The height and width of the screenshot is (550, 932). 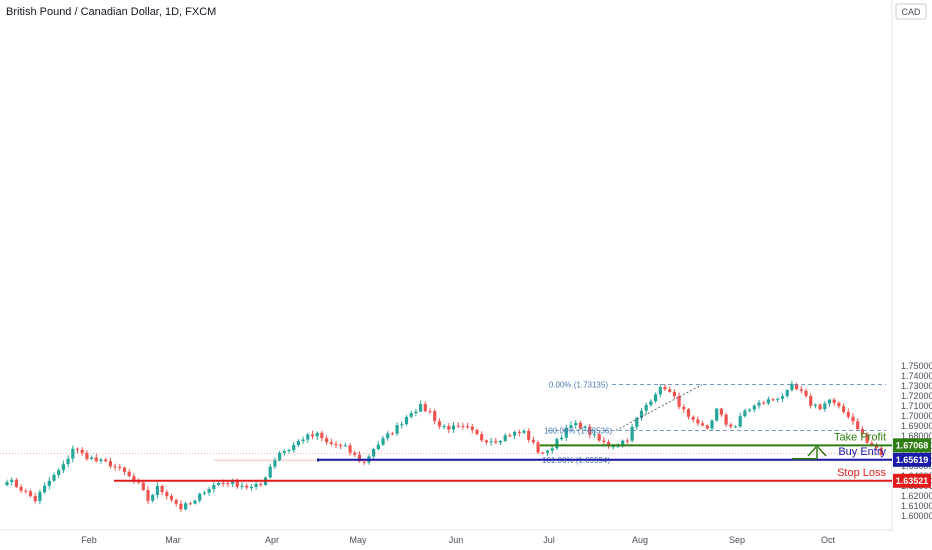 What do you see at coordinates (911, 12) in the screenshot?
I see `currency-label: CAD` at bounding box center [911, 12].